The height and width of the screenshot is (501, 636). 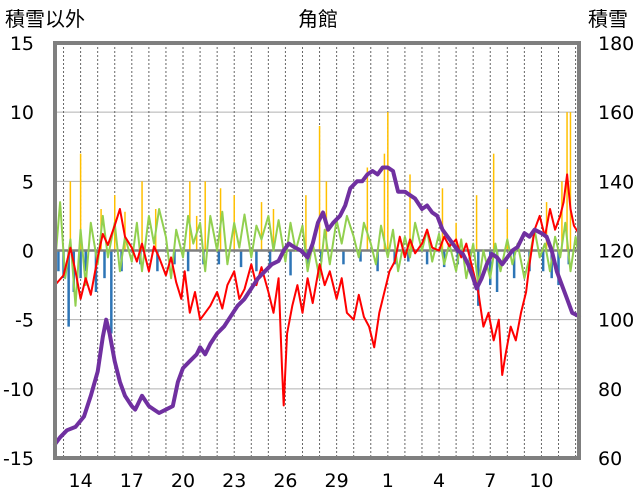 I want to click on left-tick-label: 0, so click(x=28, y=252).